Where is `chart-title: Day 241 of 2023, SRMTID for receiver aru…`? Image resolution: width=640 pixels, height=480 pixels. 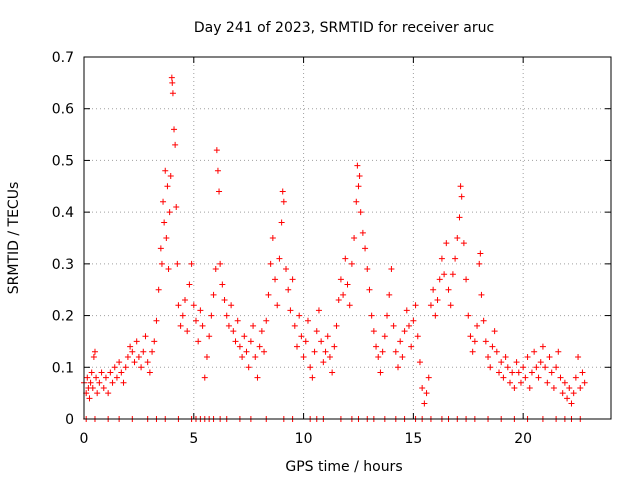
chart-title: Day 241 of 2023, SRMTID for receiver aru… is located at coordinates (344, 28).